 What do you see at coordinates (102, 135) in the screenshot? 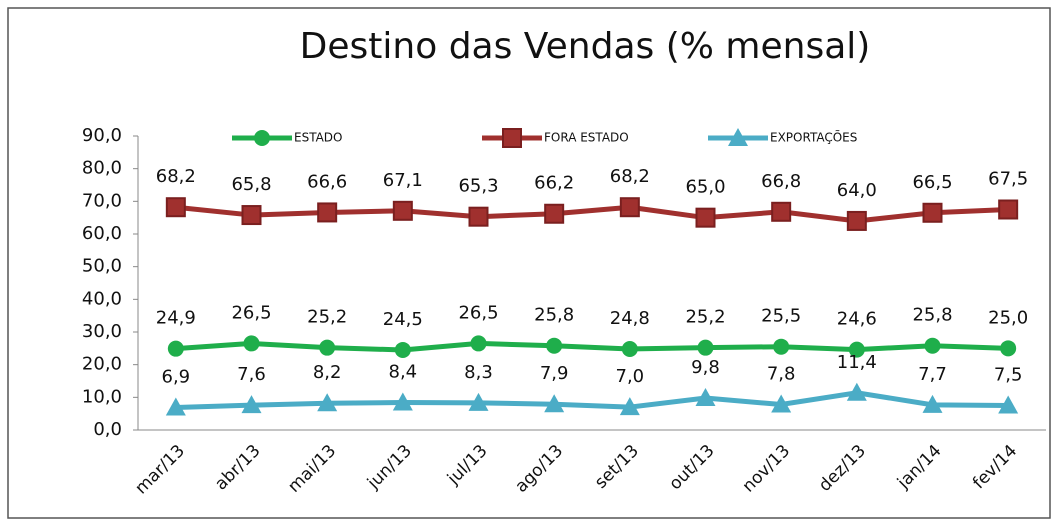
I see `y-tick-label: 90,0` at bounding box center [102, 135].